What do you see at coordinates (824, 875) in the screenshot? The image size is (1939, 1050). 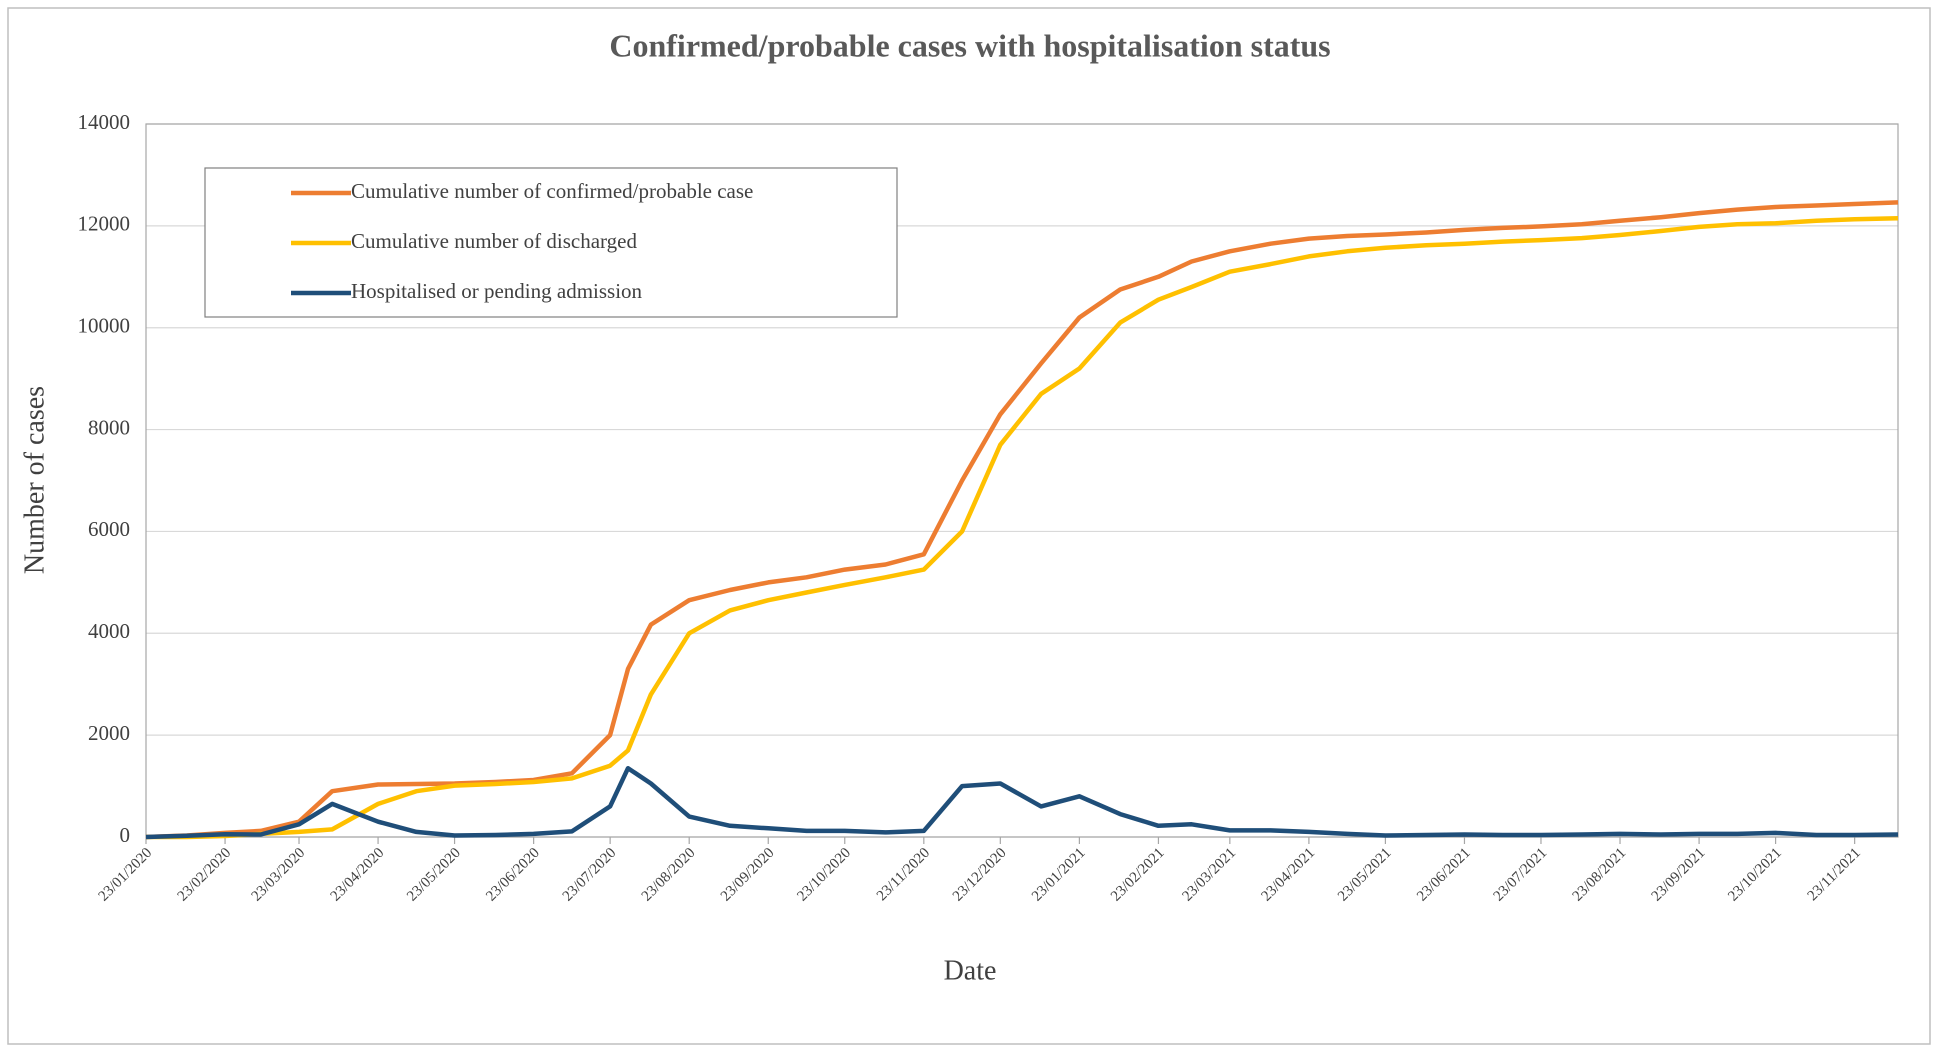 I see `x-tick-label: 23/10/2020` at bounding box center [824, 875].